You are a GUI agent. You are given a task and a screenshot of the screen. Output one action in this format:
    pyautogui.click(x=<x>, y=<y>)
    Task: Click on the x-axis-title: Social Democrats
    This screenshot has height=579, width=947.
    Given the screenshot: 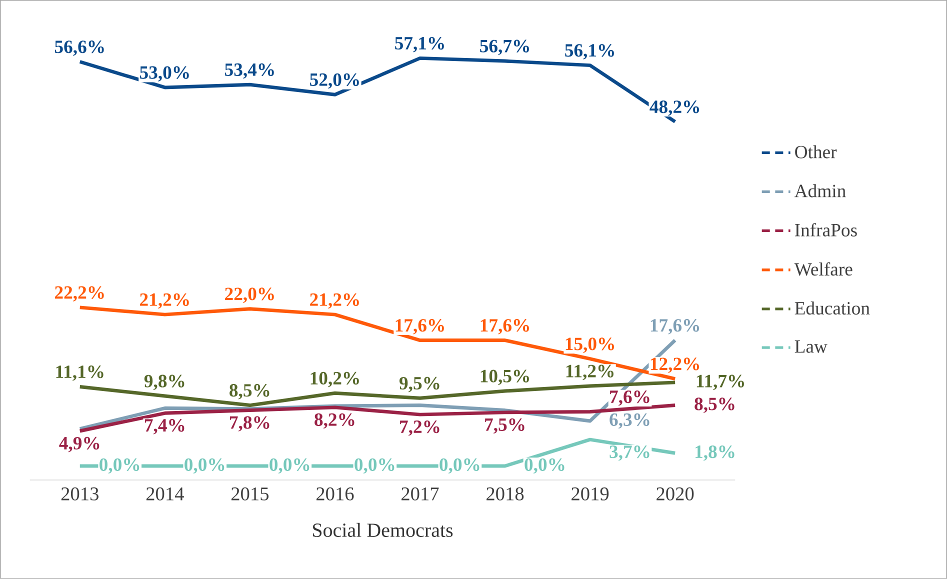 What is the action you would take?
    pyautogui.click(x=382, y=530)
    